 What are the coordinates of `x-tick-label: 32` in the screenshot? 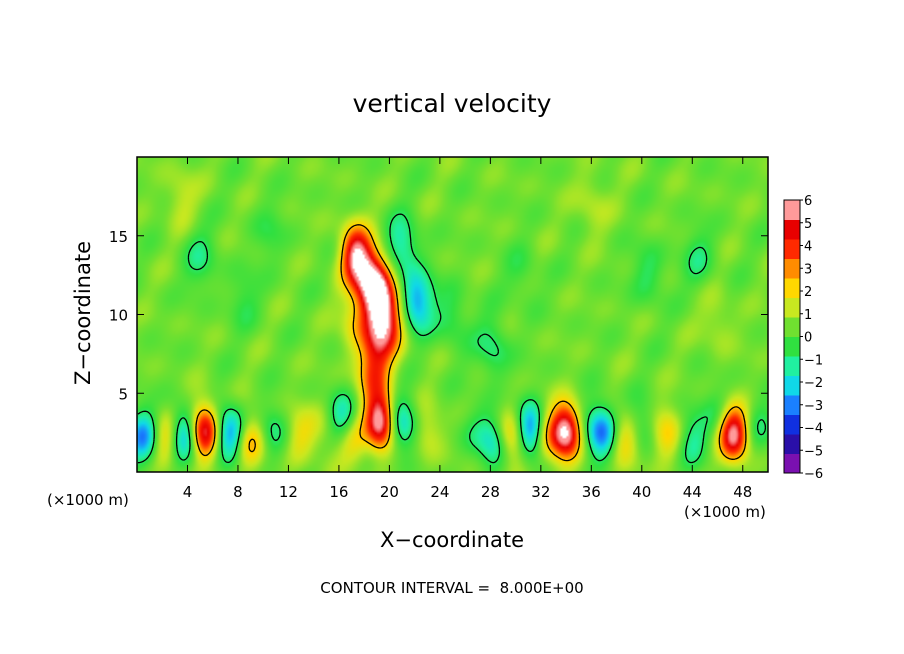 It's located at (540, 492).